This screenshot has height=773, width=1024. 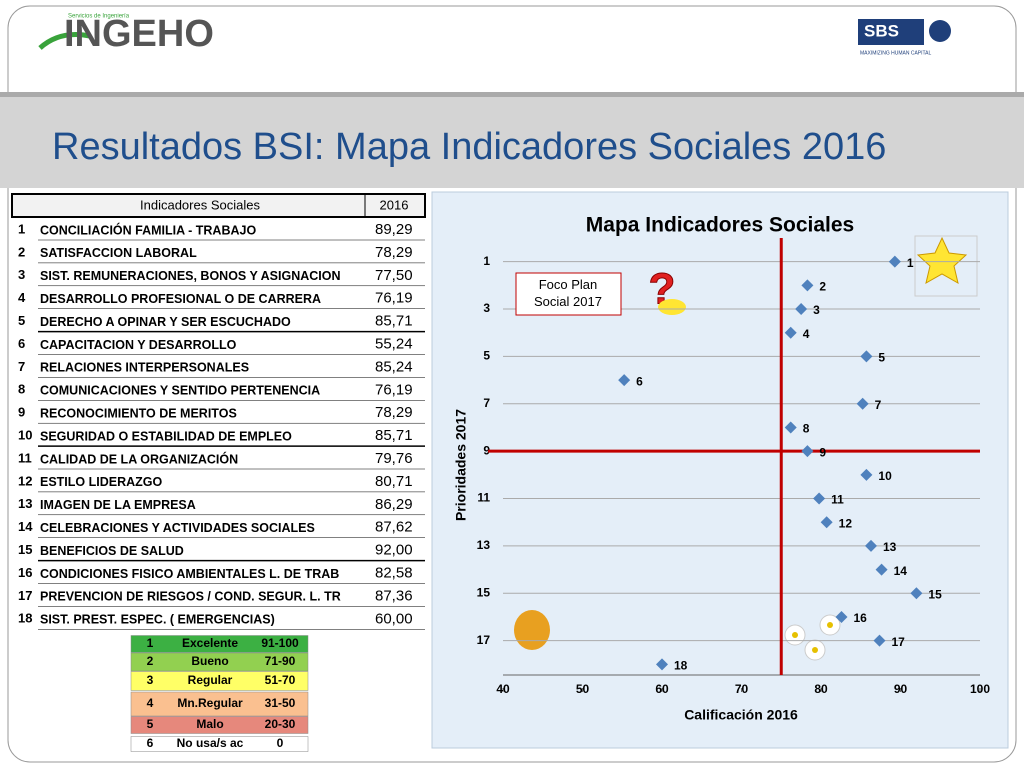 What do you see at coordinates (503, 689) in the screenshot?
I see `x-tick-label: 40` at bounding box center [503, 689].